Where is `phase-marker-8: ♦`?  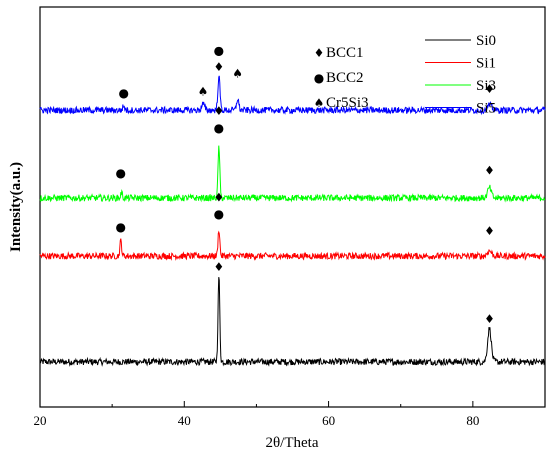 phase-marker-8: ♦ is located at coordinates (219, 111).